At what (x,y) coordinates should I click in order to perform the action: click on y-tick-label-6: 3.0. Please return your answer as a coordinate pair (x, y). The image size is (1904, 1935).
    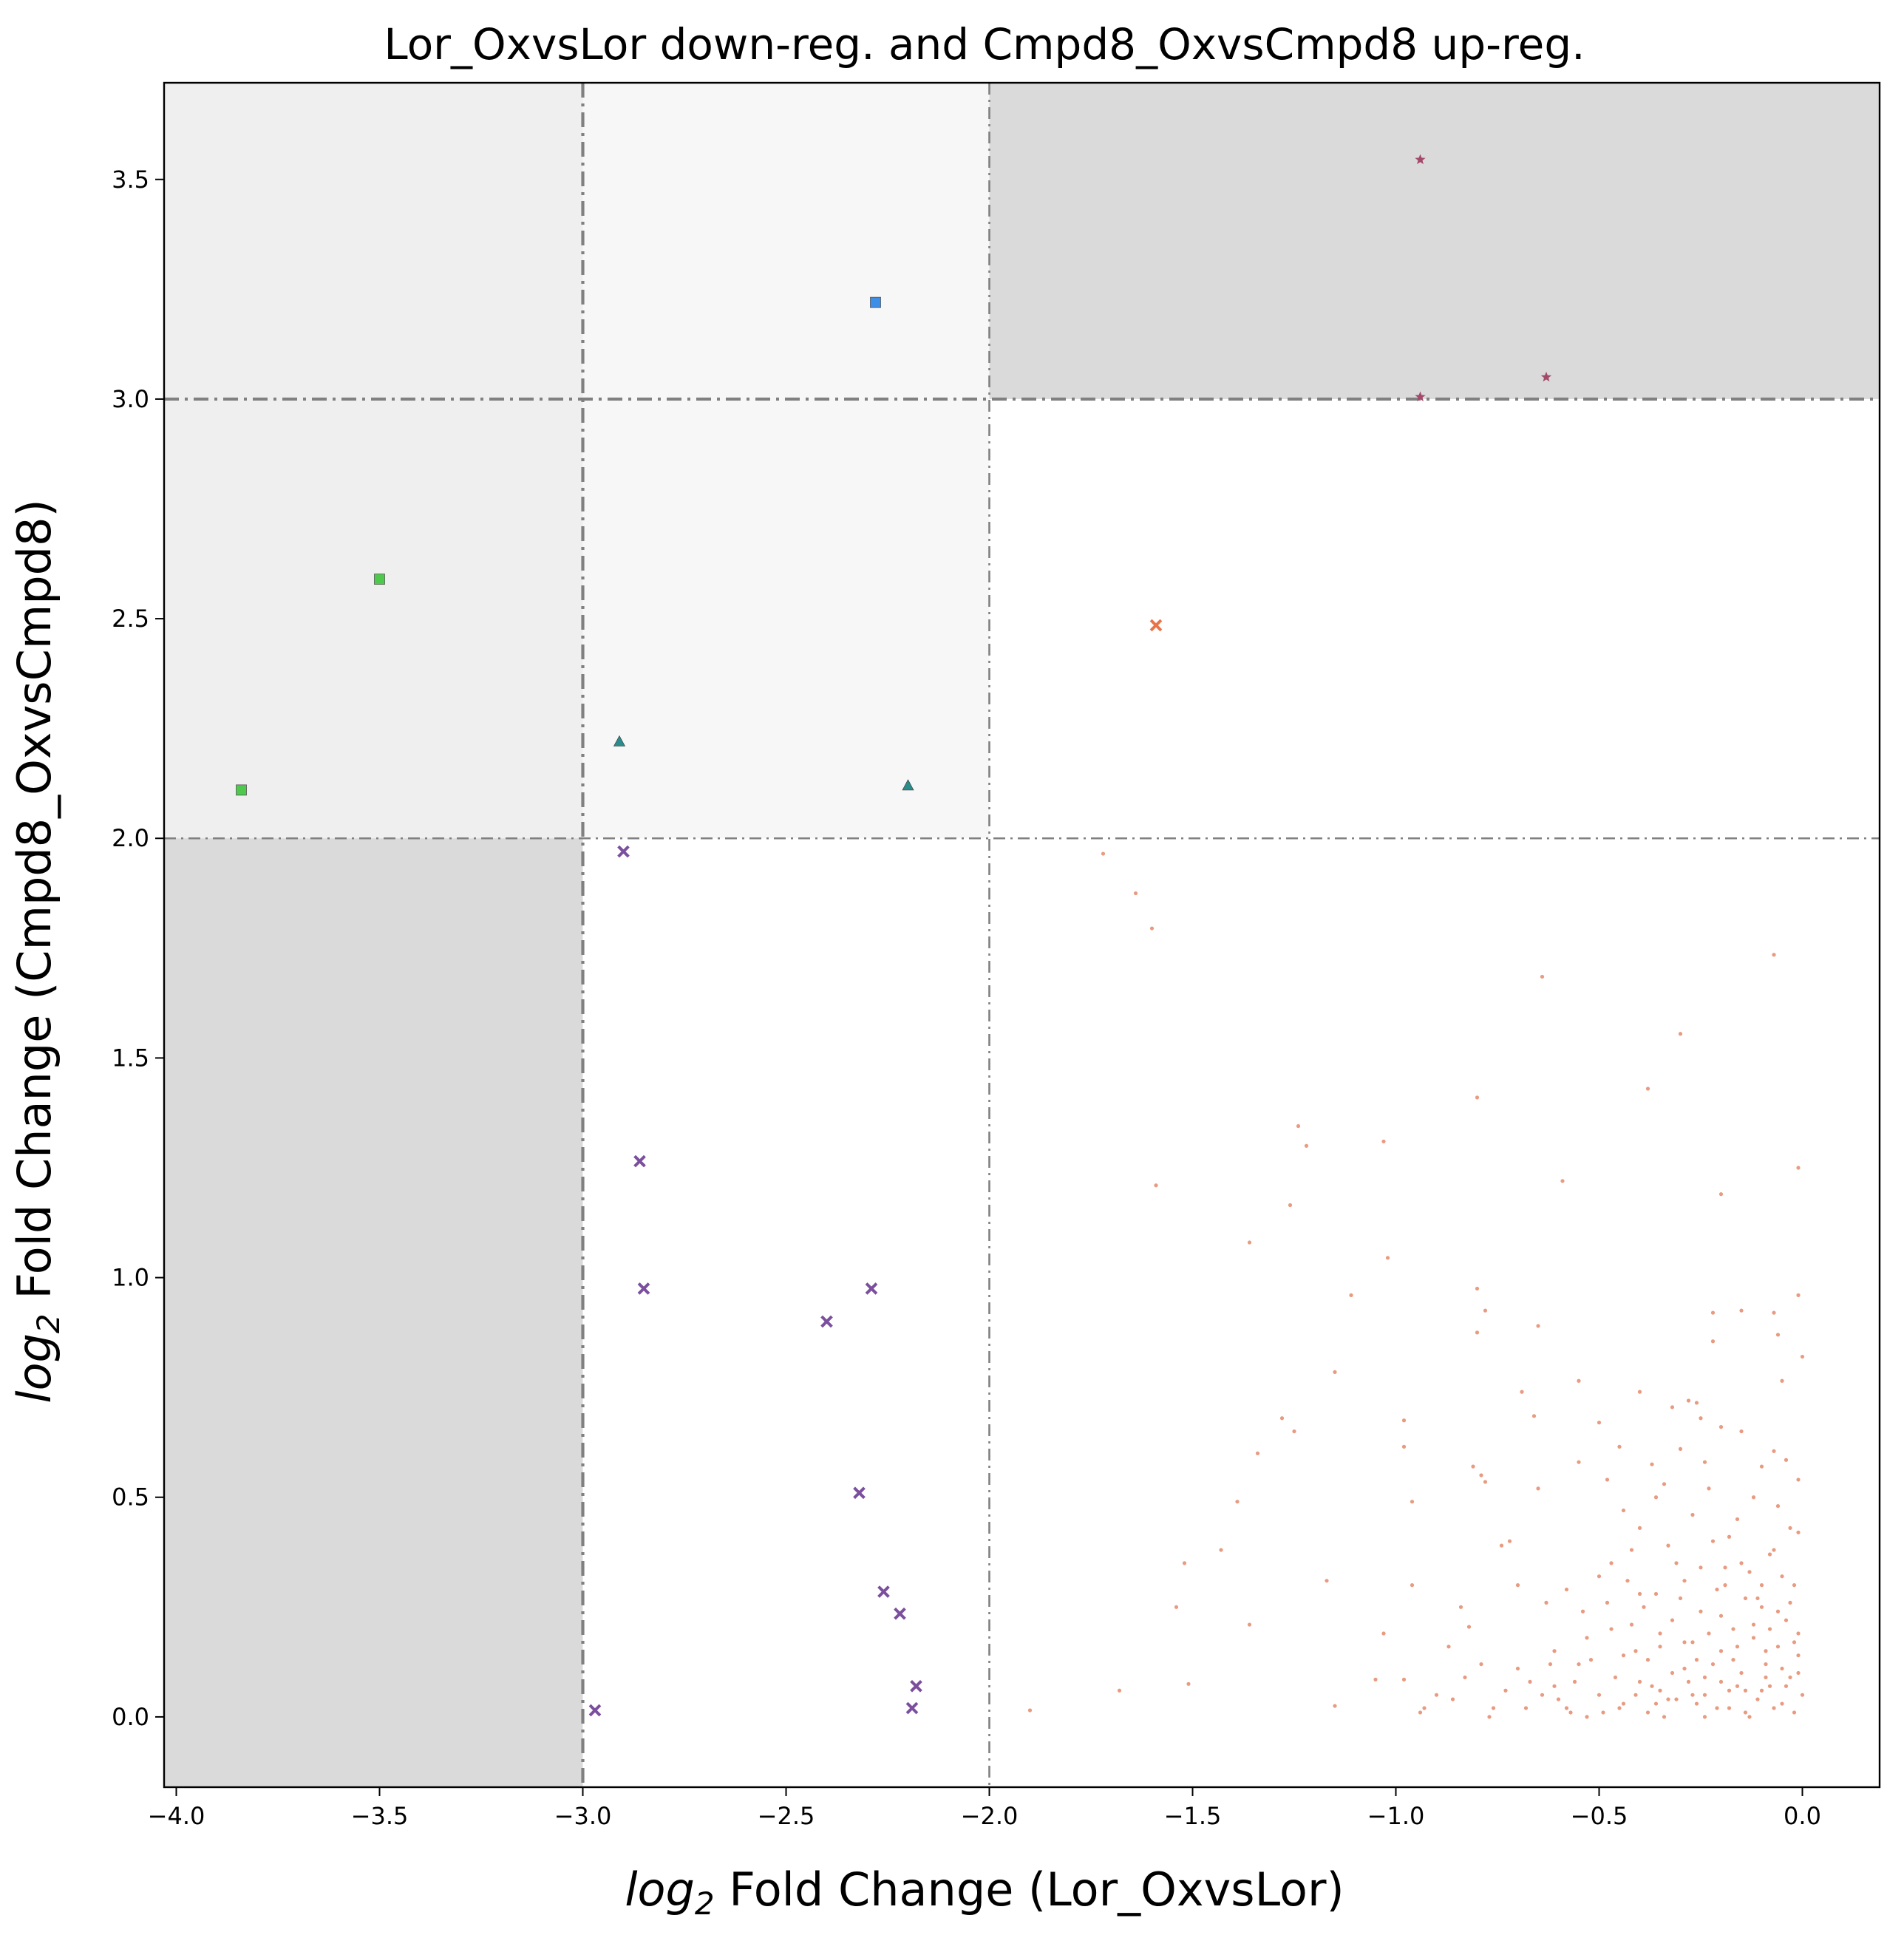
    Looking at the image, I should click on (130, 399).